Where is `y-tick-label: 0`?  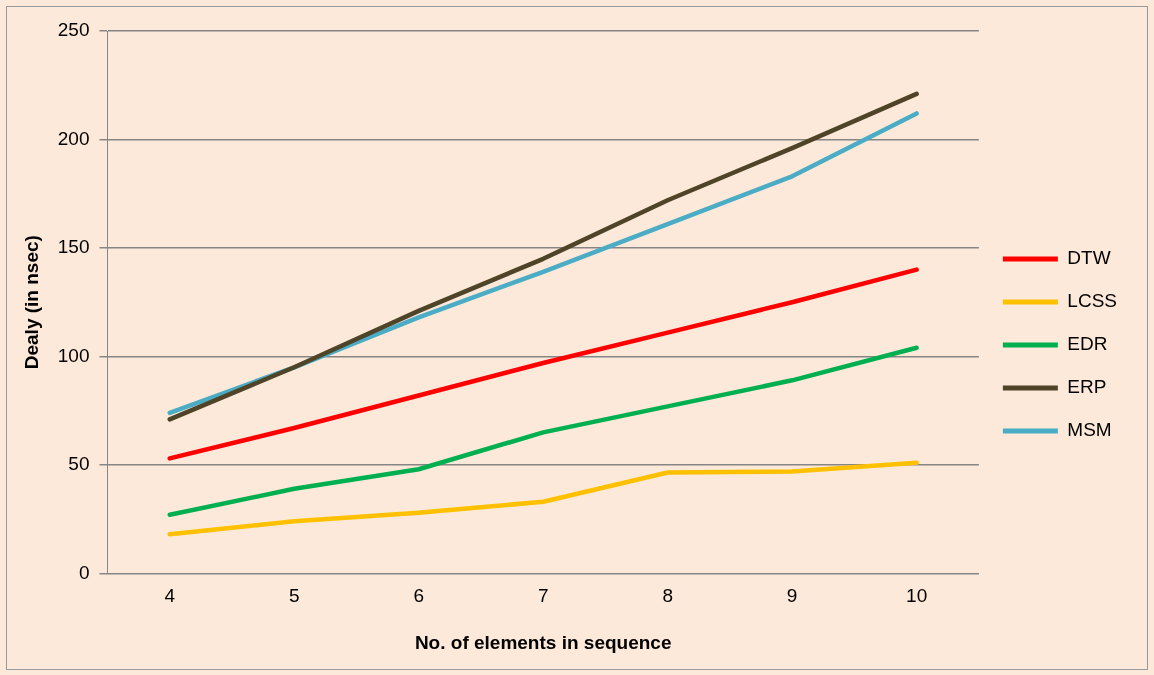
y-tick-label: 0 is located at coordinates (84, 572).